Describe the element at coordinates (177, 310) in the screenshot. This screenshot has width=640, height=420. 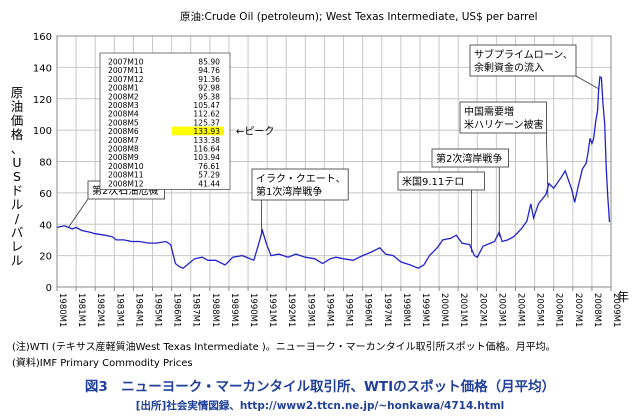
I see `x-tick-label: 1986M1` at that location.